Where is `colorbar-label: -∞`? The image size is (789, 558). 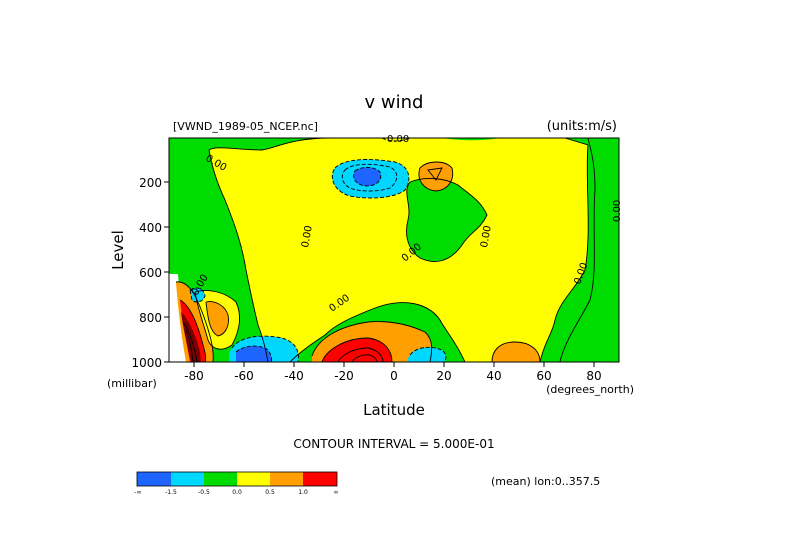 colorbar-label: -∞ is located at coordinates (137, 492).